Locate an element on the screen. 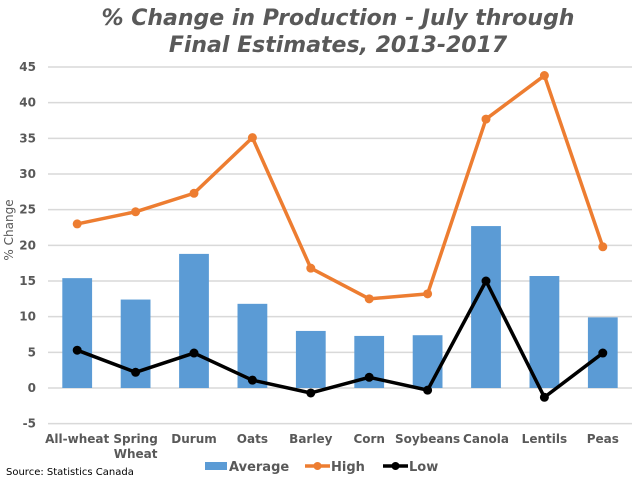 The height and width of the screenshot is (480, 640). x-tick-label: Lentils is located at coordinates (544, 439).